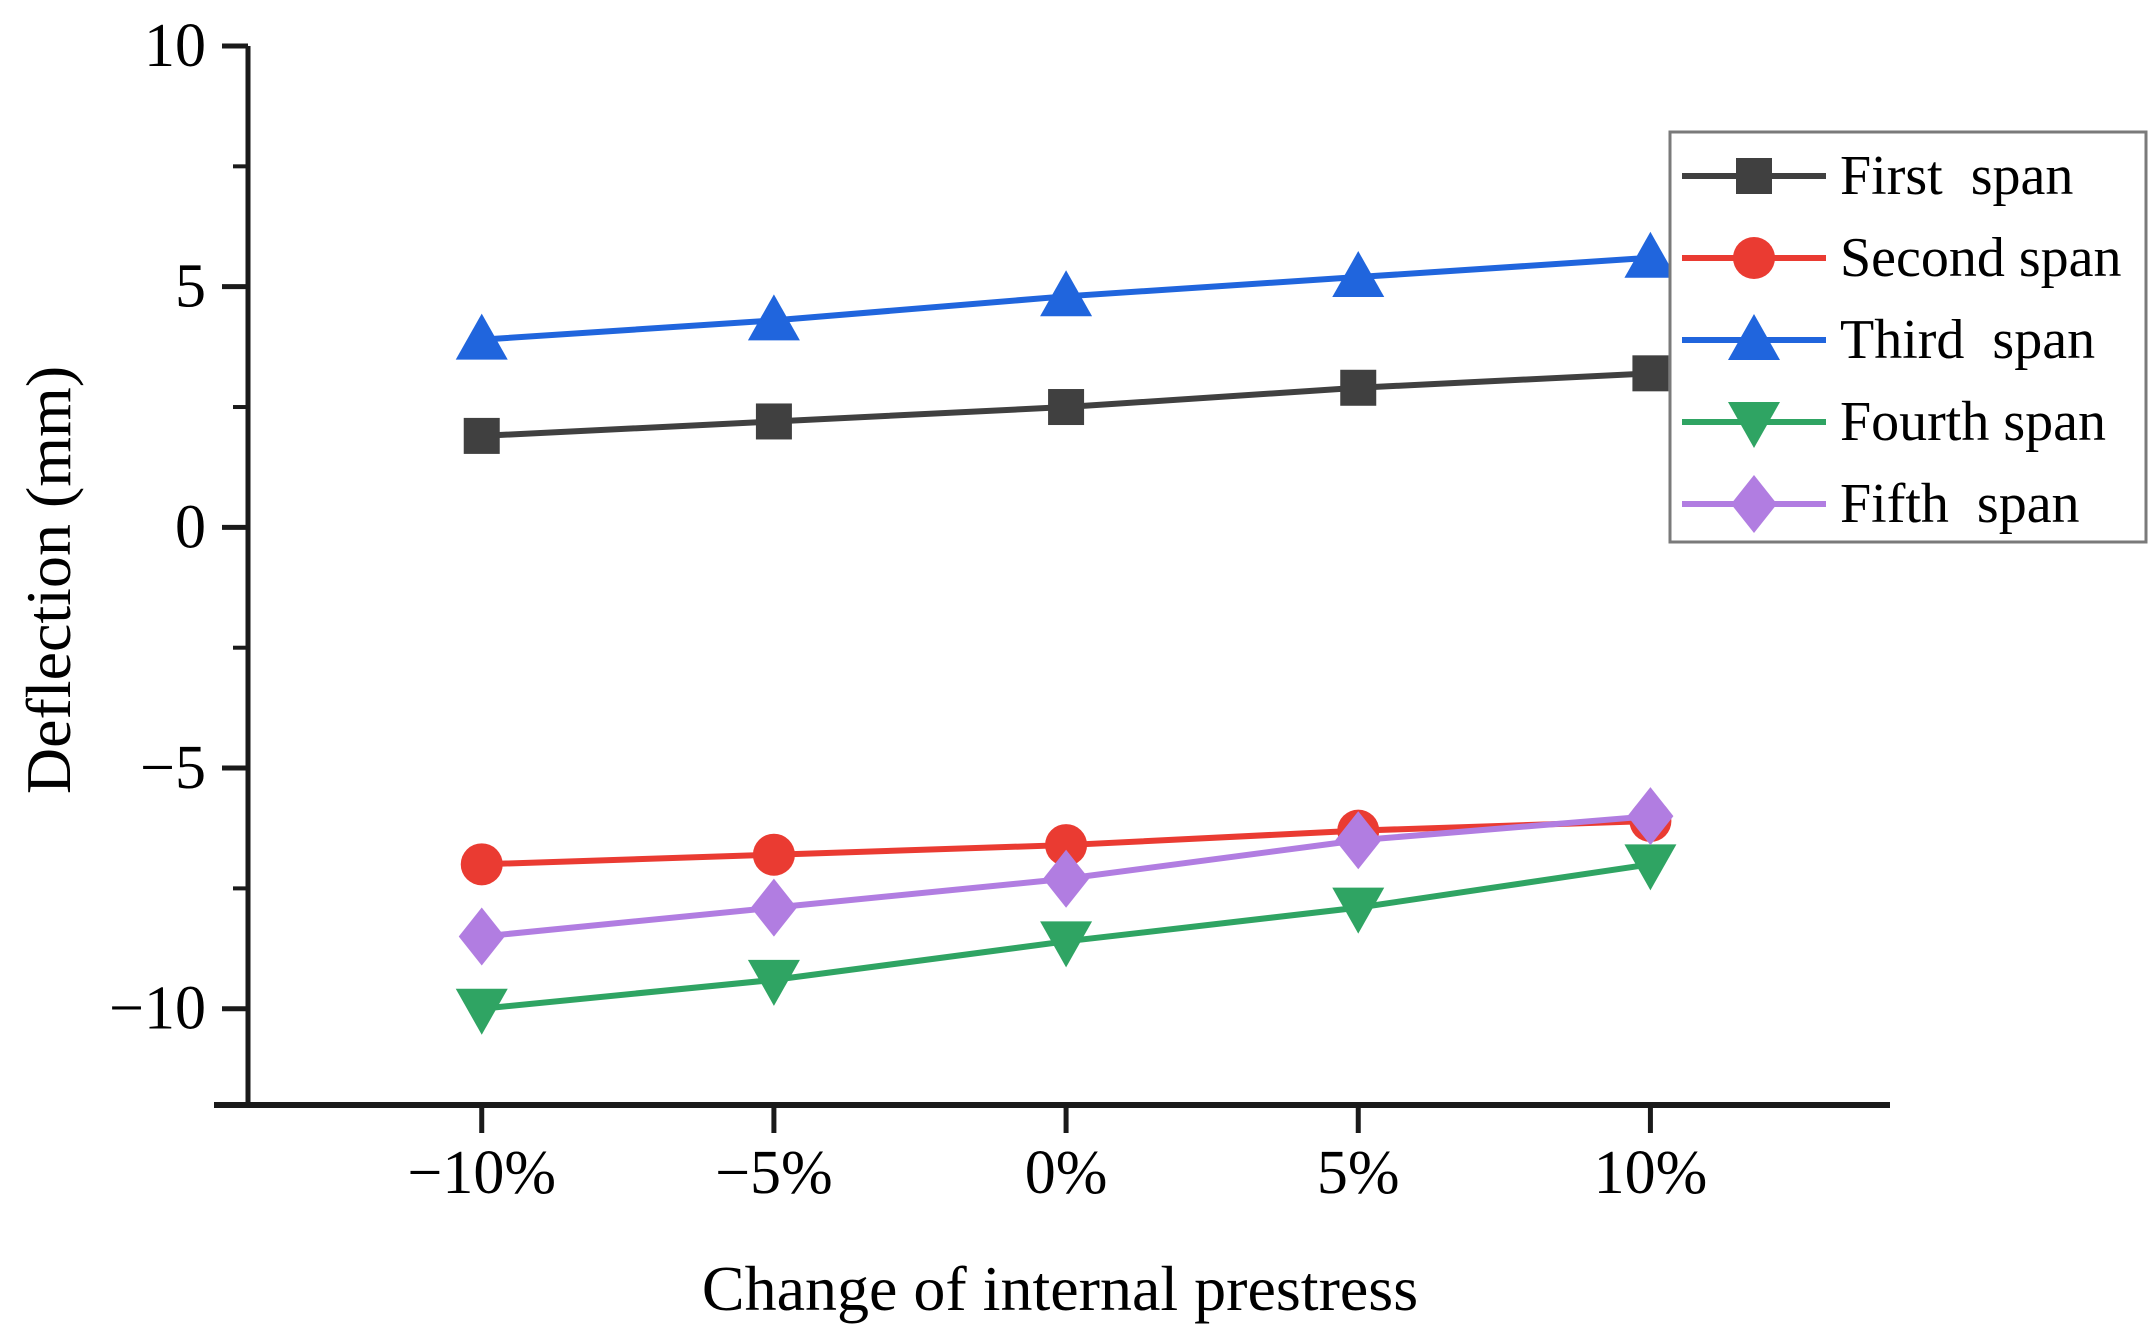 The image size is (2148, 1336). What do you see at coordinates (1754, 337) in the screenshot?
I see `legend-triangle-up-icon` at bounding box center [1754, 337].